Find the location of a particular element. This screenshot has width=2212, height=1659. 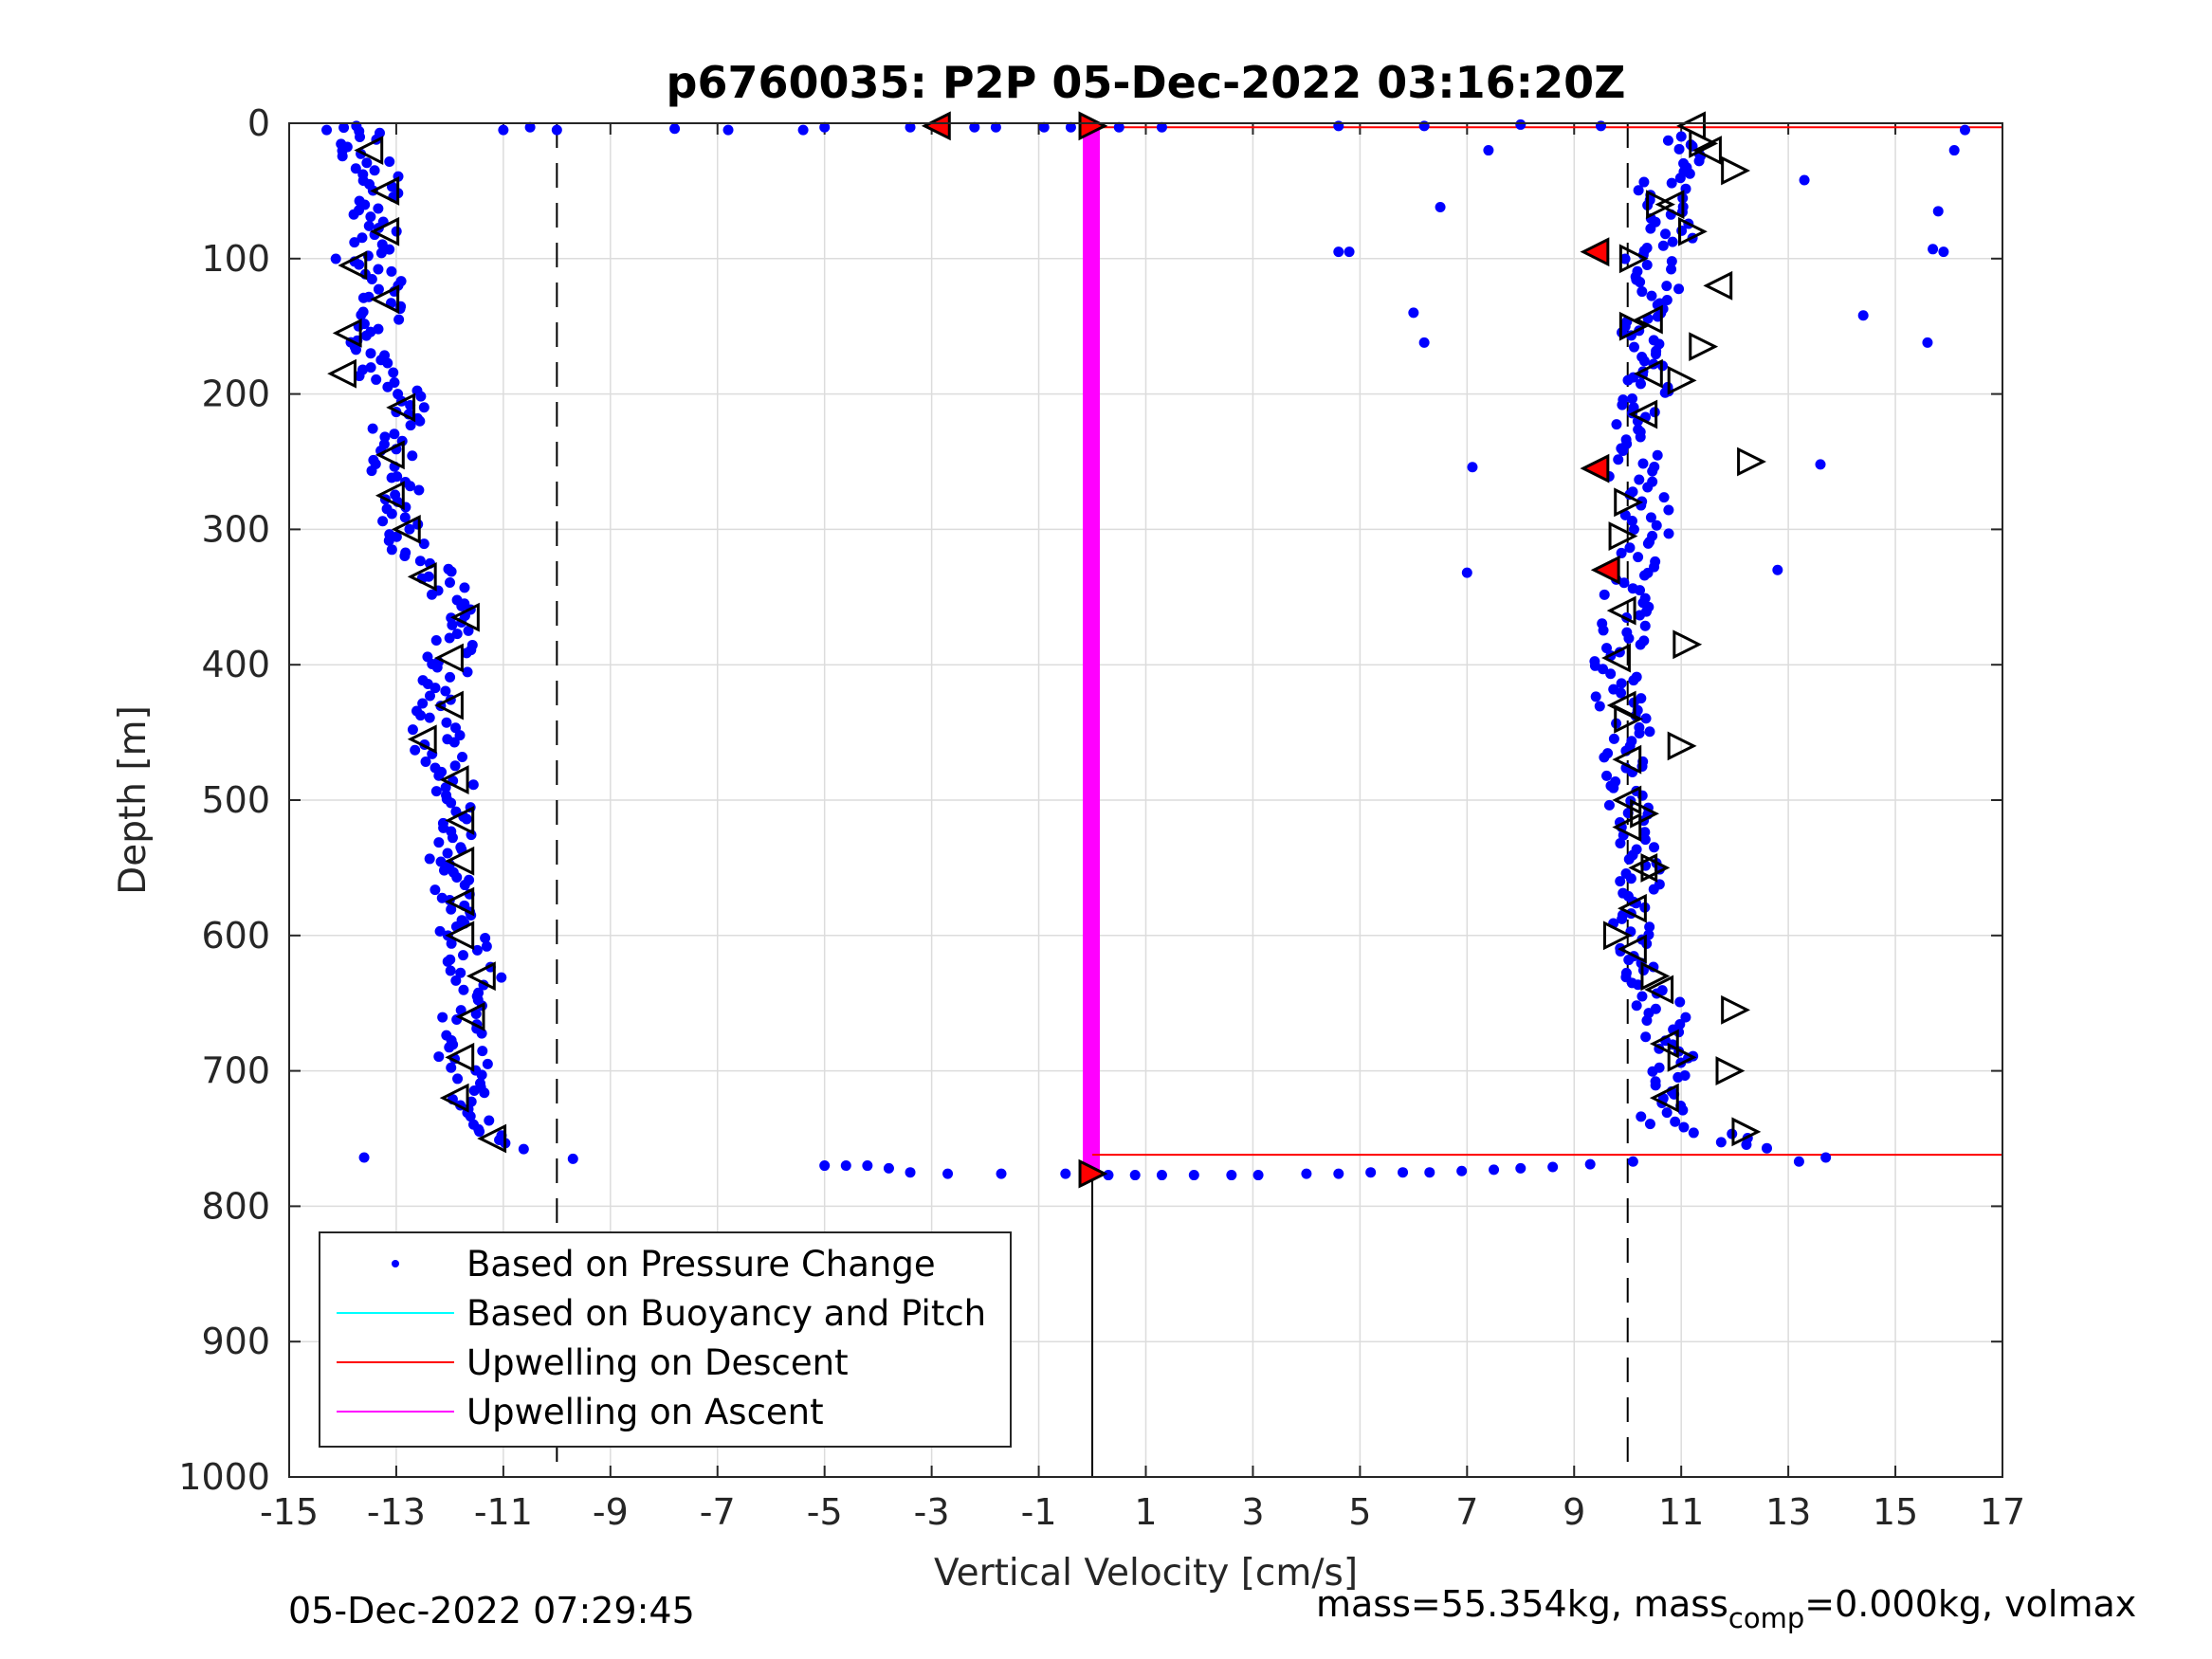

x-tick-label: 5 is located at coordinates (1359, 1512).